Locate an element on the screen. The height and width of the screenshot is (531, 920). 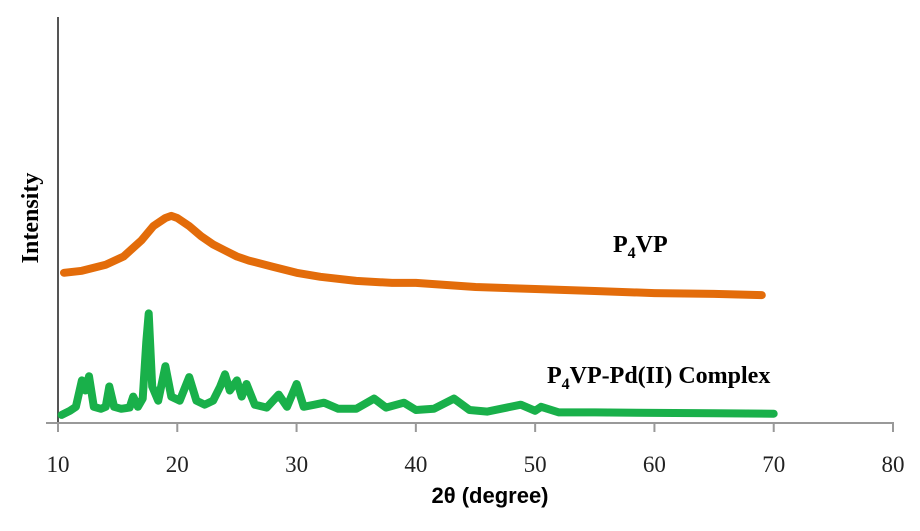
x-tick-label: 70 is located at coordinates (773, 464).